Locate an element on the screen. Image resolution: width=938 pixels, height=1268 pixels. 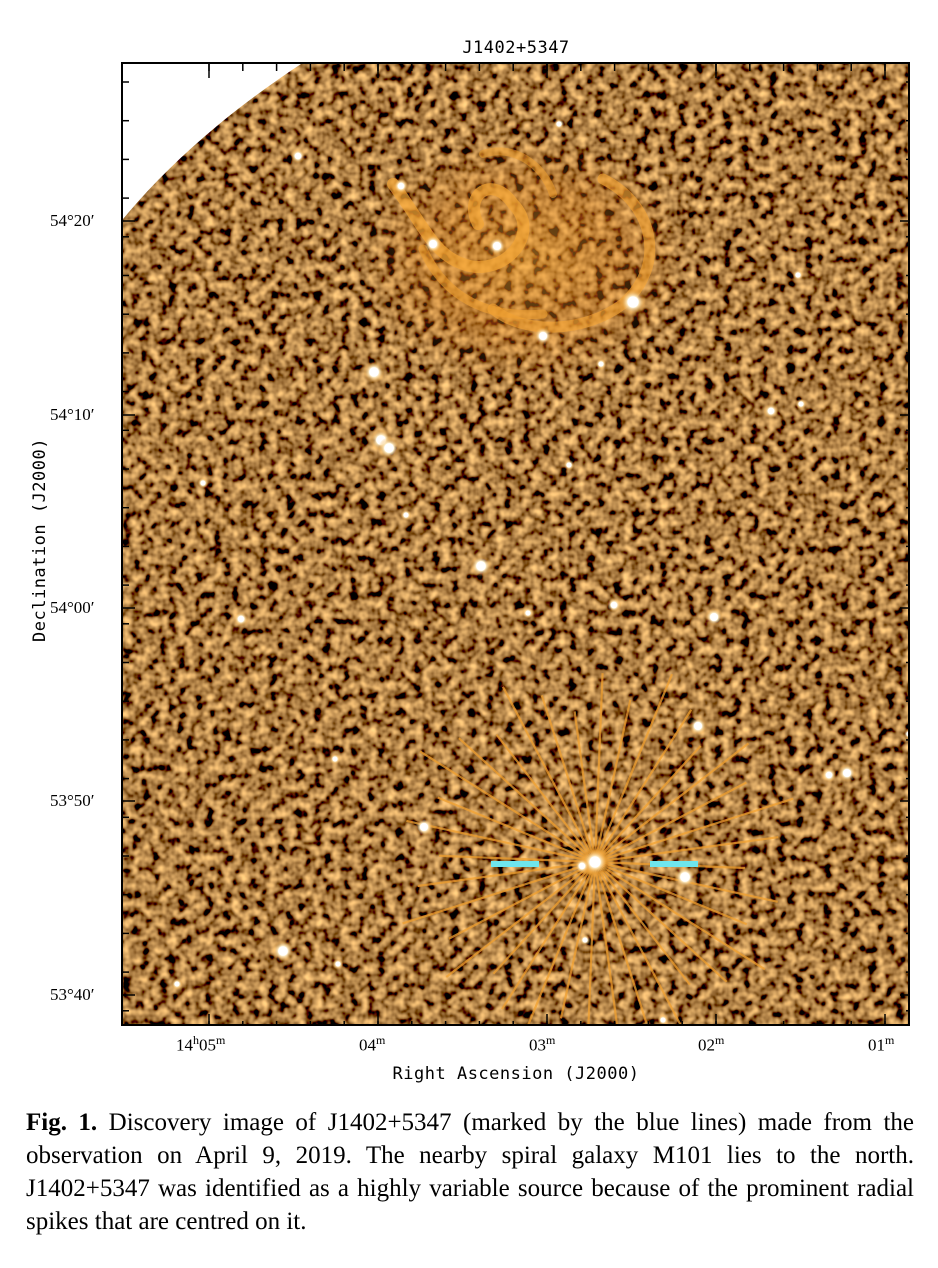
ytick-label: 54°10′ is located at coordinates (72, 414).